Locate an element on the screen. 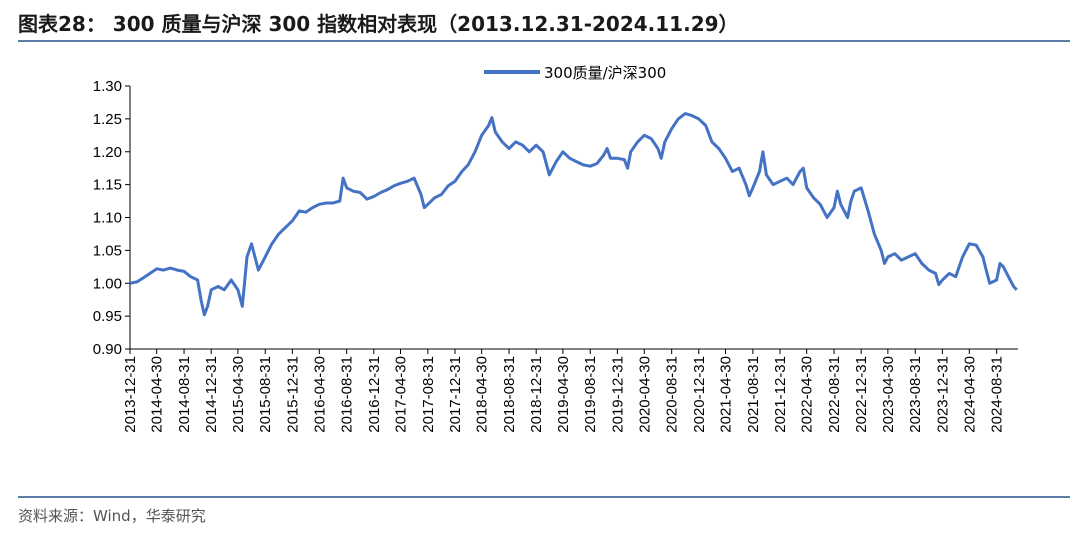 The height and width of the screenshot is (538, 1080). x-tick-label: 2022-08-31 is located at coordinates (834, 394).